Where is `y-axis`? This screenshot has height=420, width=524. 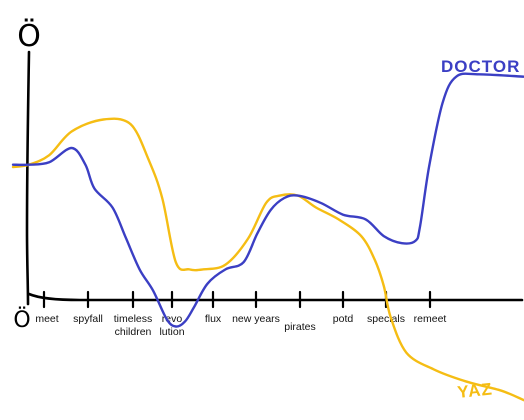
y-axis is located at coordinates (28, 178).